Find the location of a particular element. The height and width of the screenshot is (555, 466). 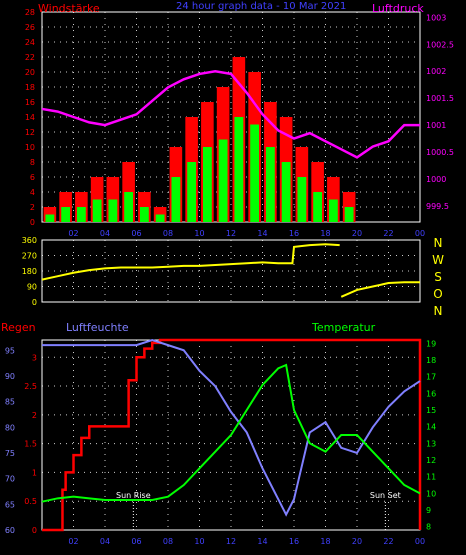

pressure-tick-label: 1003 is located at coordinates (436, 17).